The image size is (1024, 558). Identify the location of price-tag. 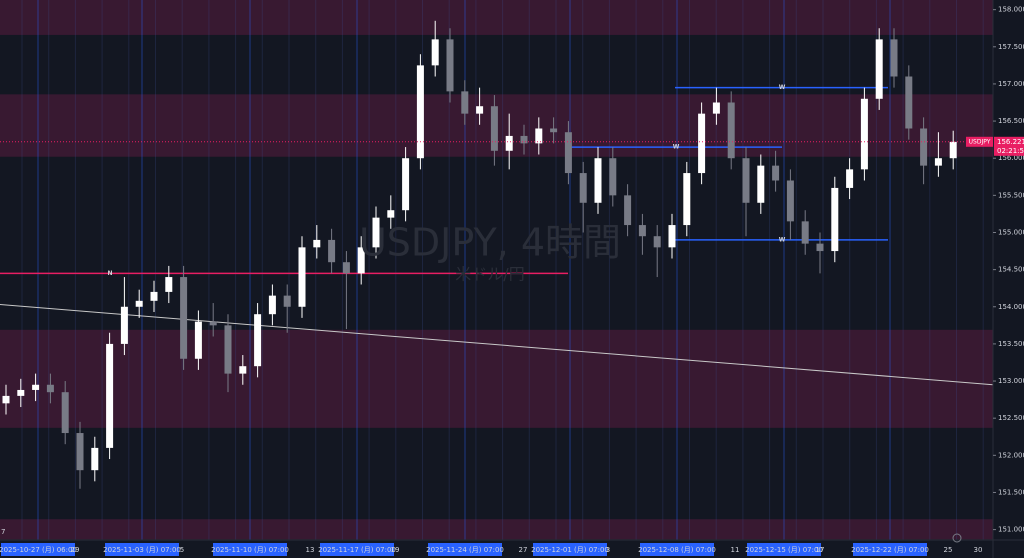
(1009, 146).